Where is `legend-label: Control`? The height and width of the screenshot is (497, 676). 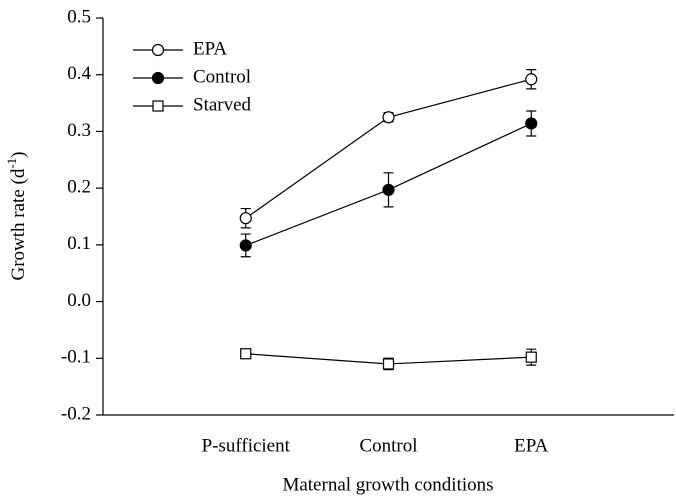 legend-label: Control is located at coordinates (222, 76).